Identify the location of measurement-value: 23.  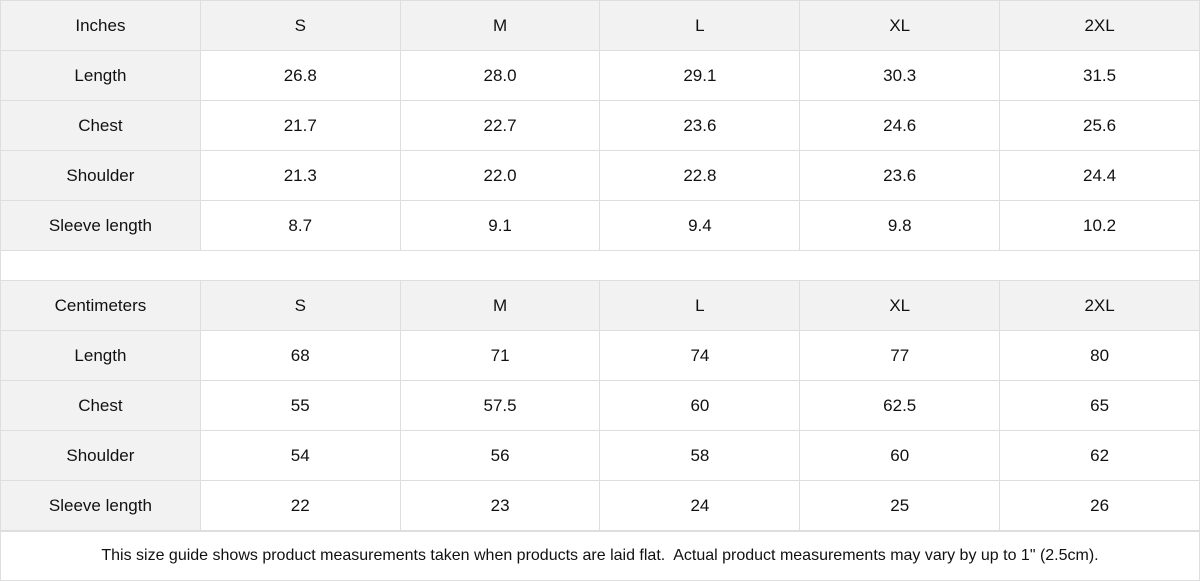
(500, 505).